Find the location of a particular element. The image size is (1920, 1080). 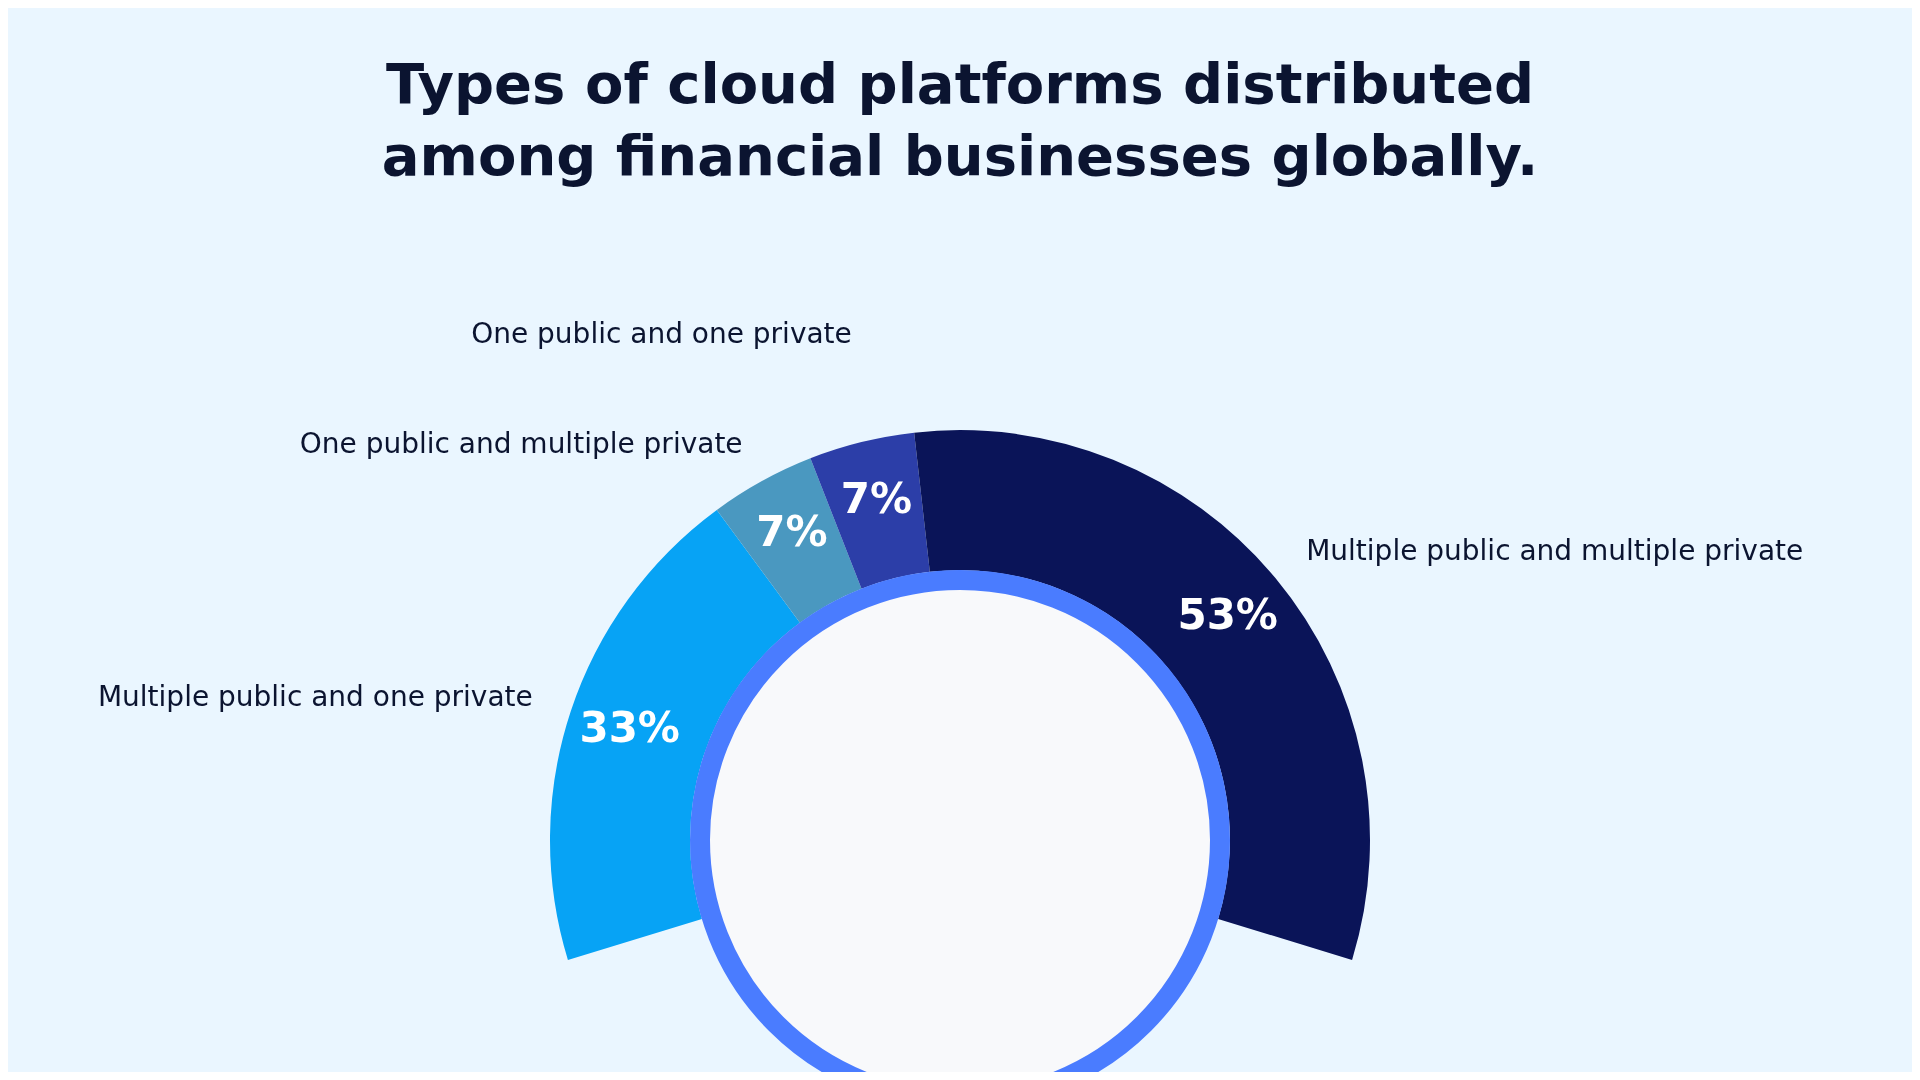

slice-label: Multiple public and one private is located at coordinates (315, 696).